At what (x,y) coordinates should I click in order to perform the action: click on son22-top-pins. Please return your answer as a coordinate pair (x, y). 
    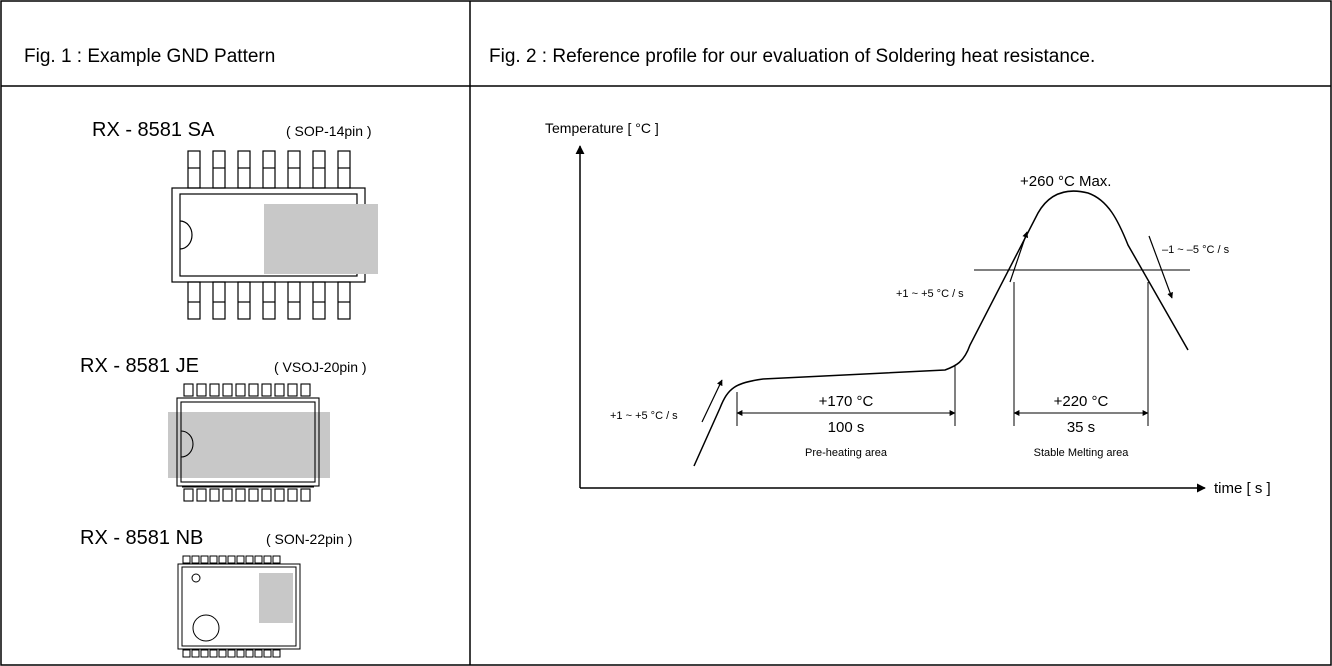
    Looking at the image, I should click on (231, 559).